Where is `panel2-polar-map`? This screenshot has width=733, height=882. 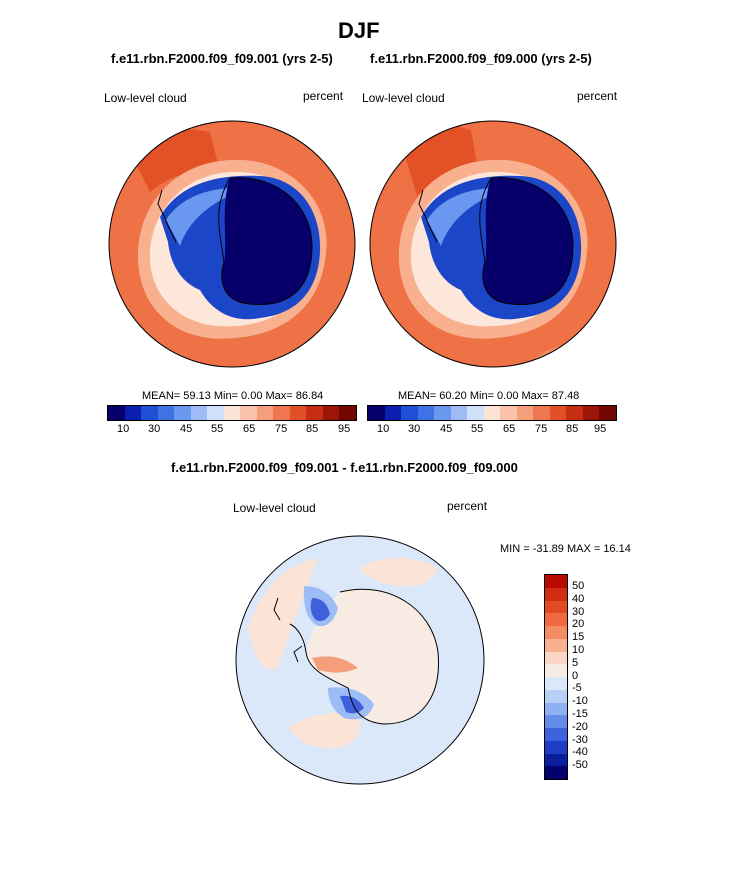 panel2-polar-map is located at coordinates (493, 244).